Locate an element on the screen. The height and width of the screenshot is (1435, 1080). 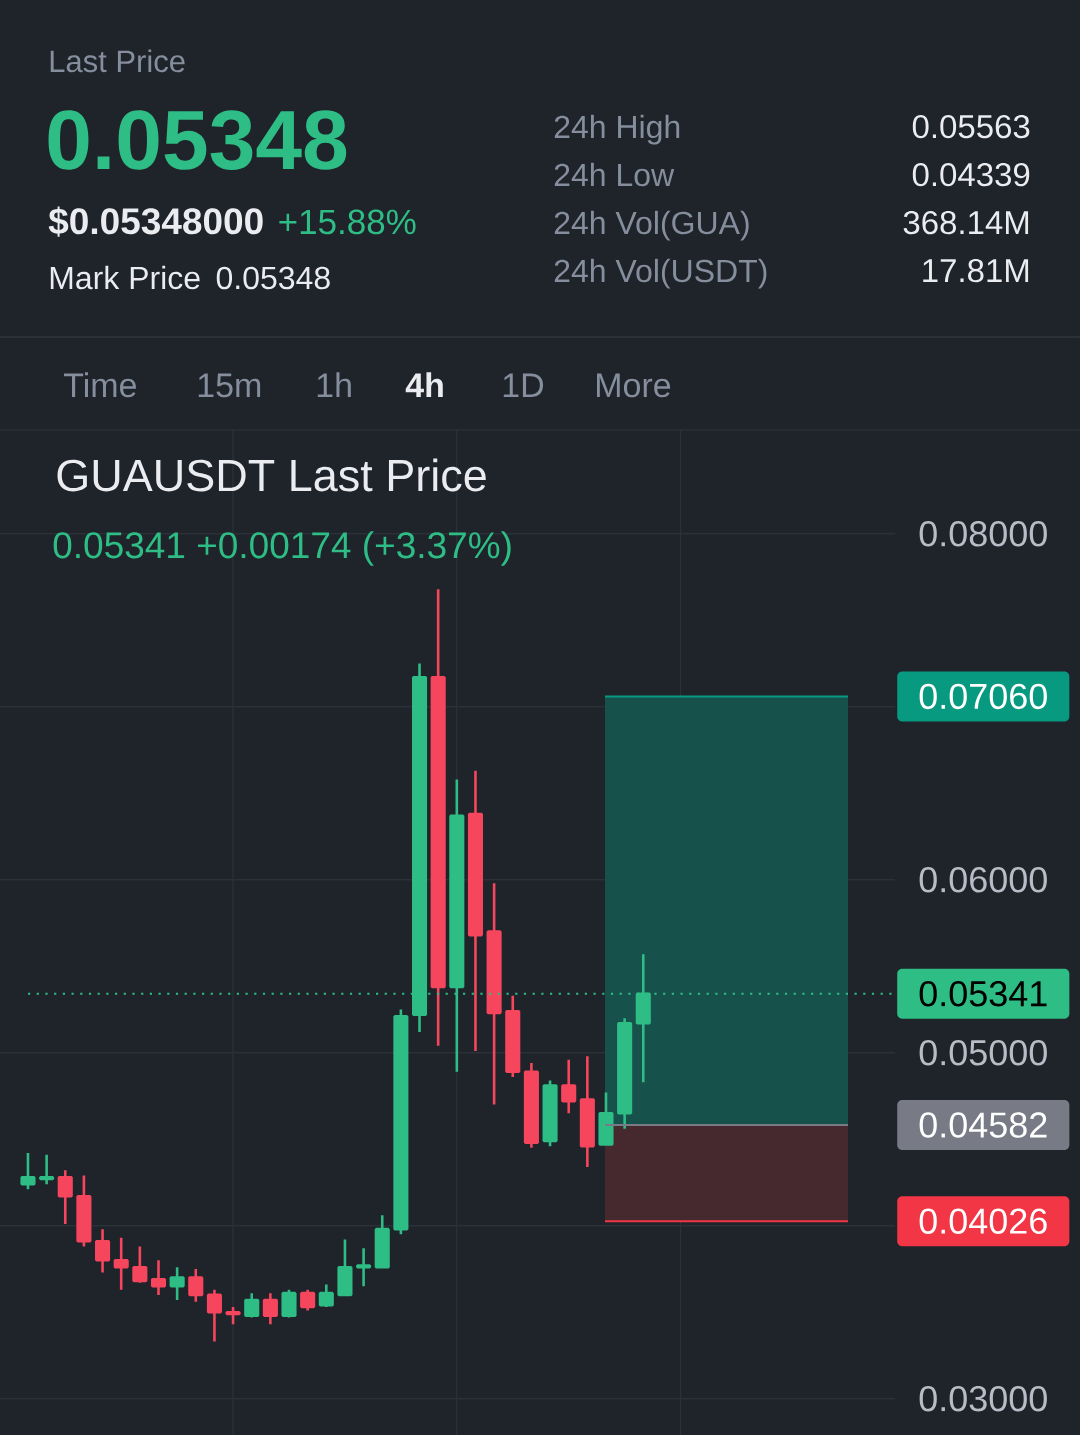
text: More is located at coordinates (634, 385).